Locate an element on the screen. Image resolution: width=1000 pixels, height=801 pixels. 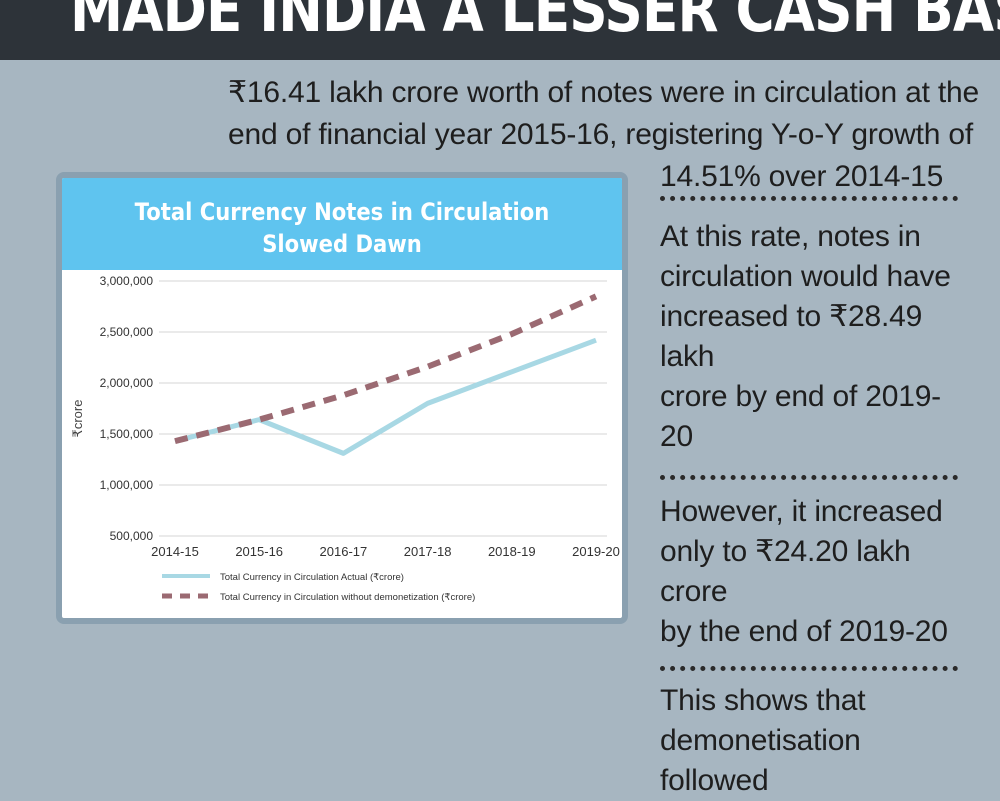
series-actual-line is located at coordinates (385, 396).